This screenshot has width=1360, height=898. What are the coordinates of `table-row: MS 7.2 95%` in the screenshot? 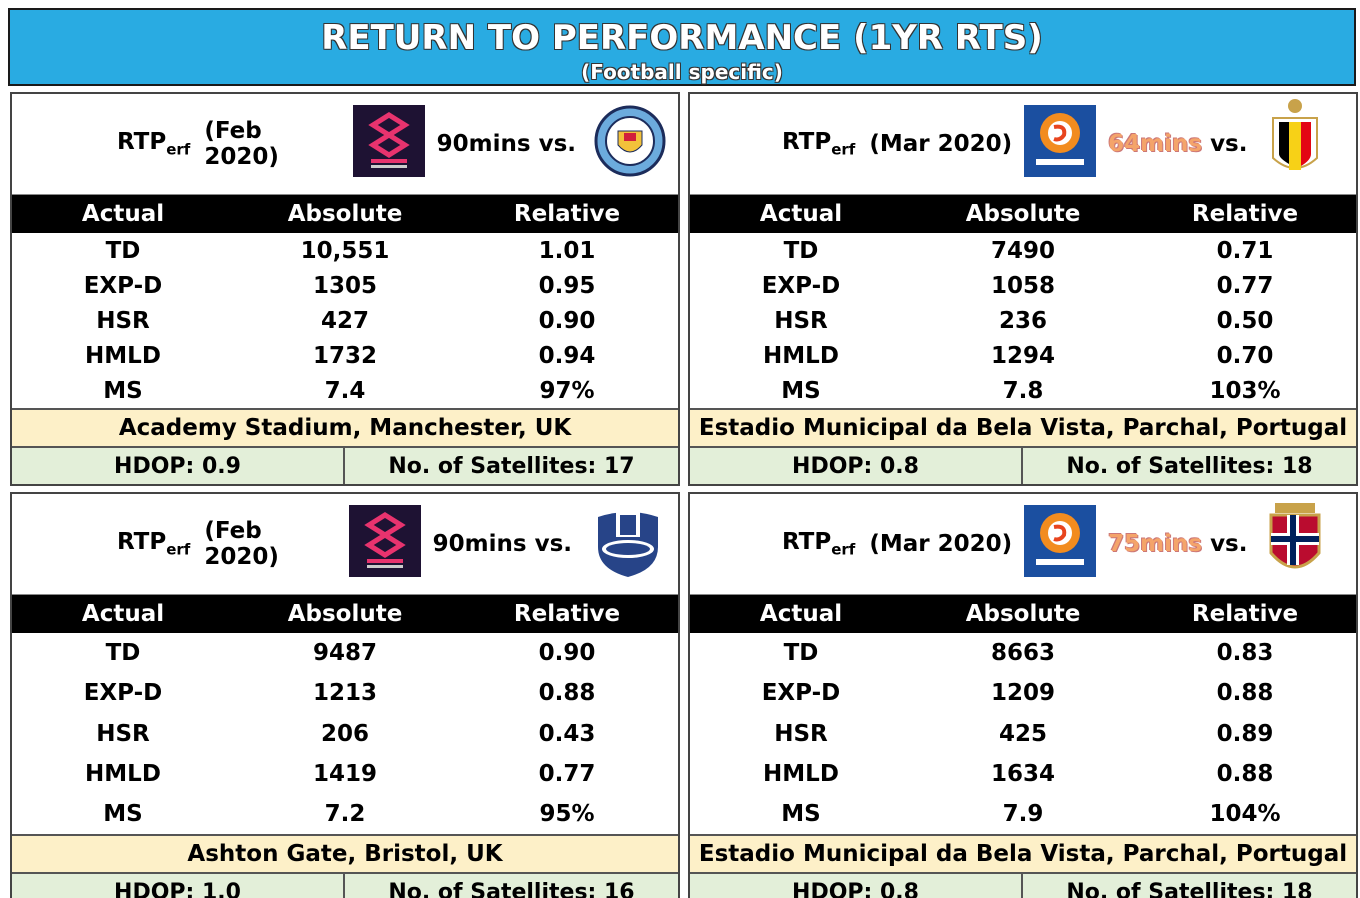 It's located at (345, 814).